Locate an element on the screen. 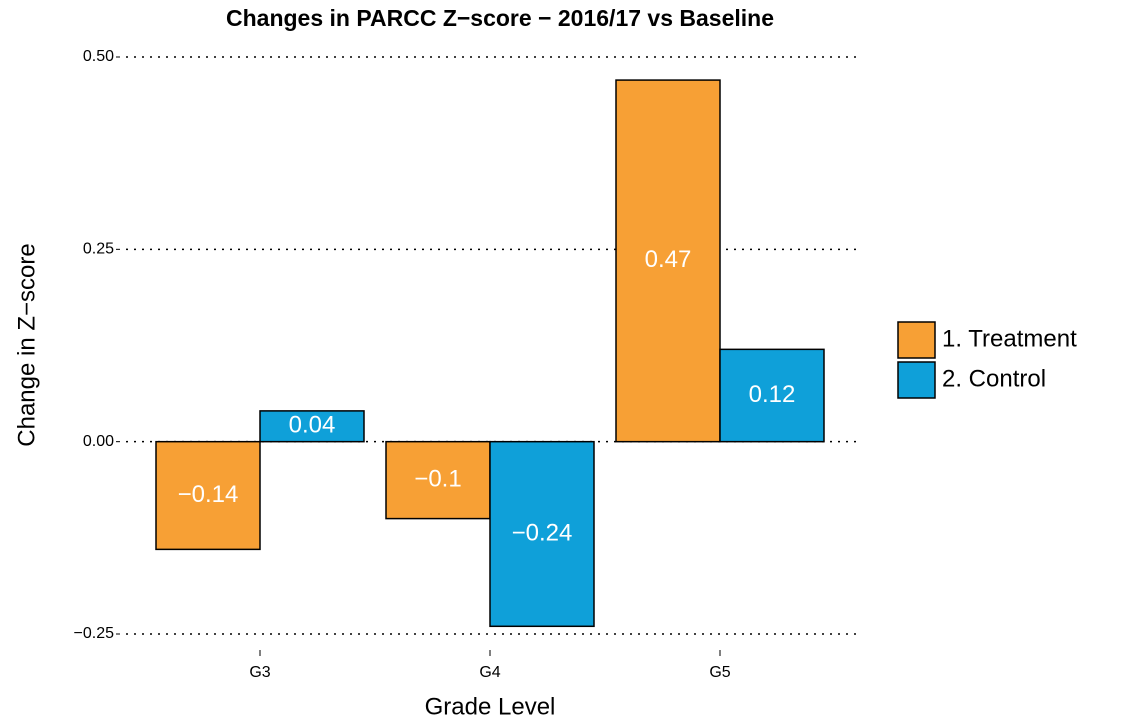 This screenshot has width=1125, height=725. data-label: −0.24 is located at coordinates (542, 532).